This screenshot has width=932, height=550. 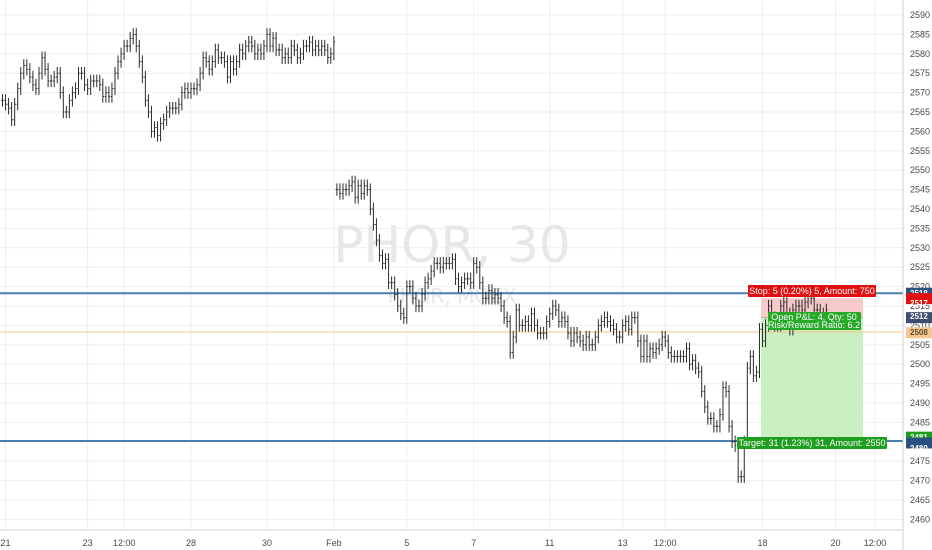 What do you see at coordinates (920, 287) in the screenshot?
I see `price-tick-label: 2520` at bounding box center [920, 287].